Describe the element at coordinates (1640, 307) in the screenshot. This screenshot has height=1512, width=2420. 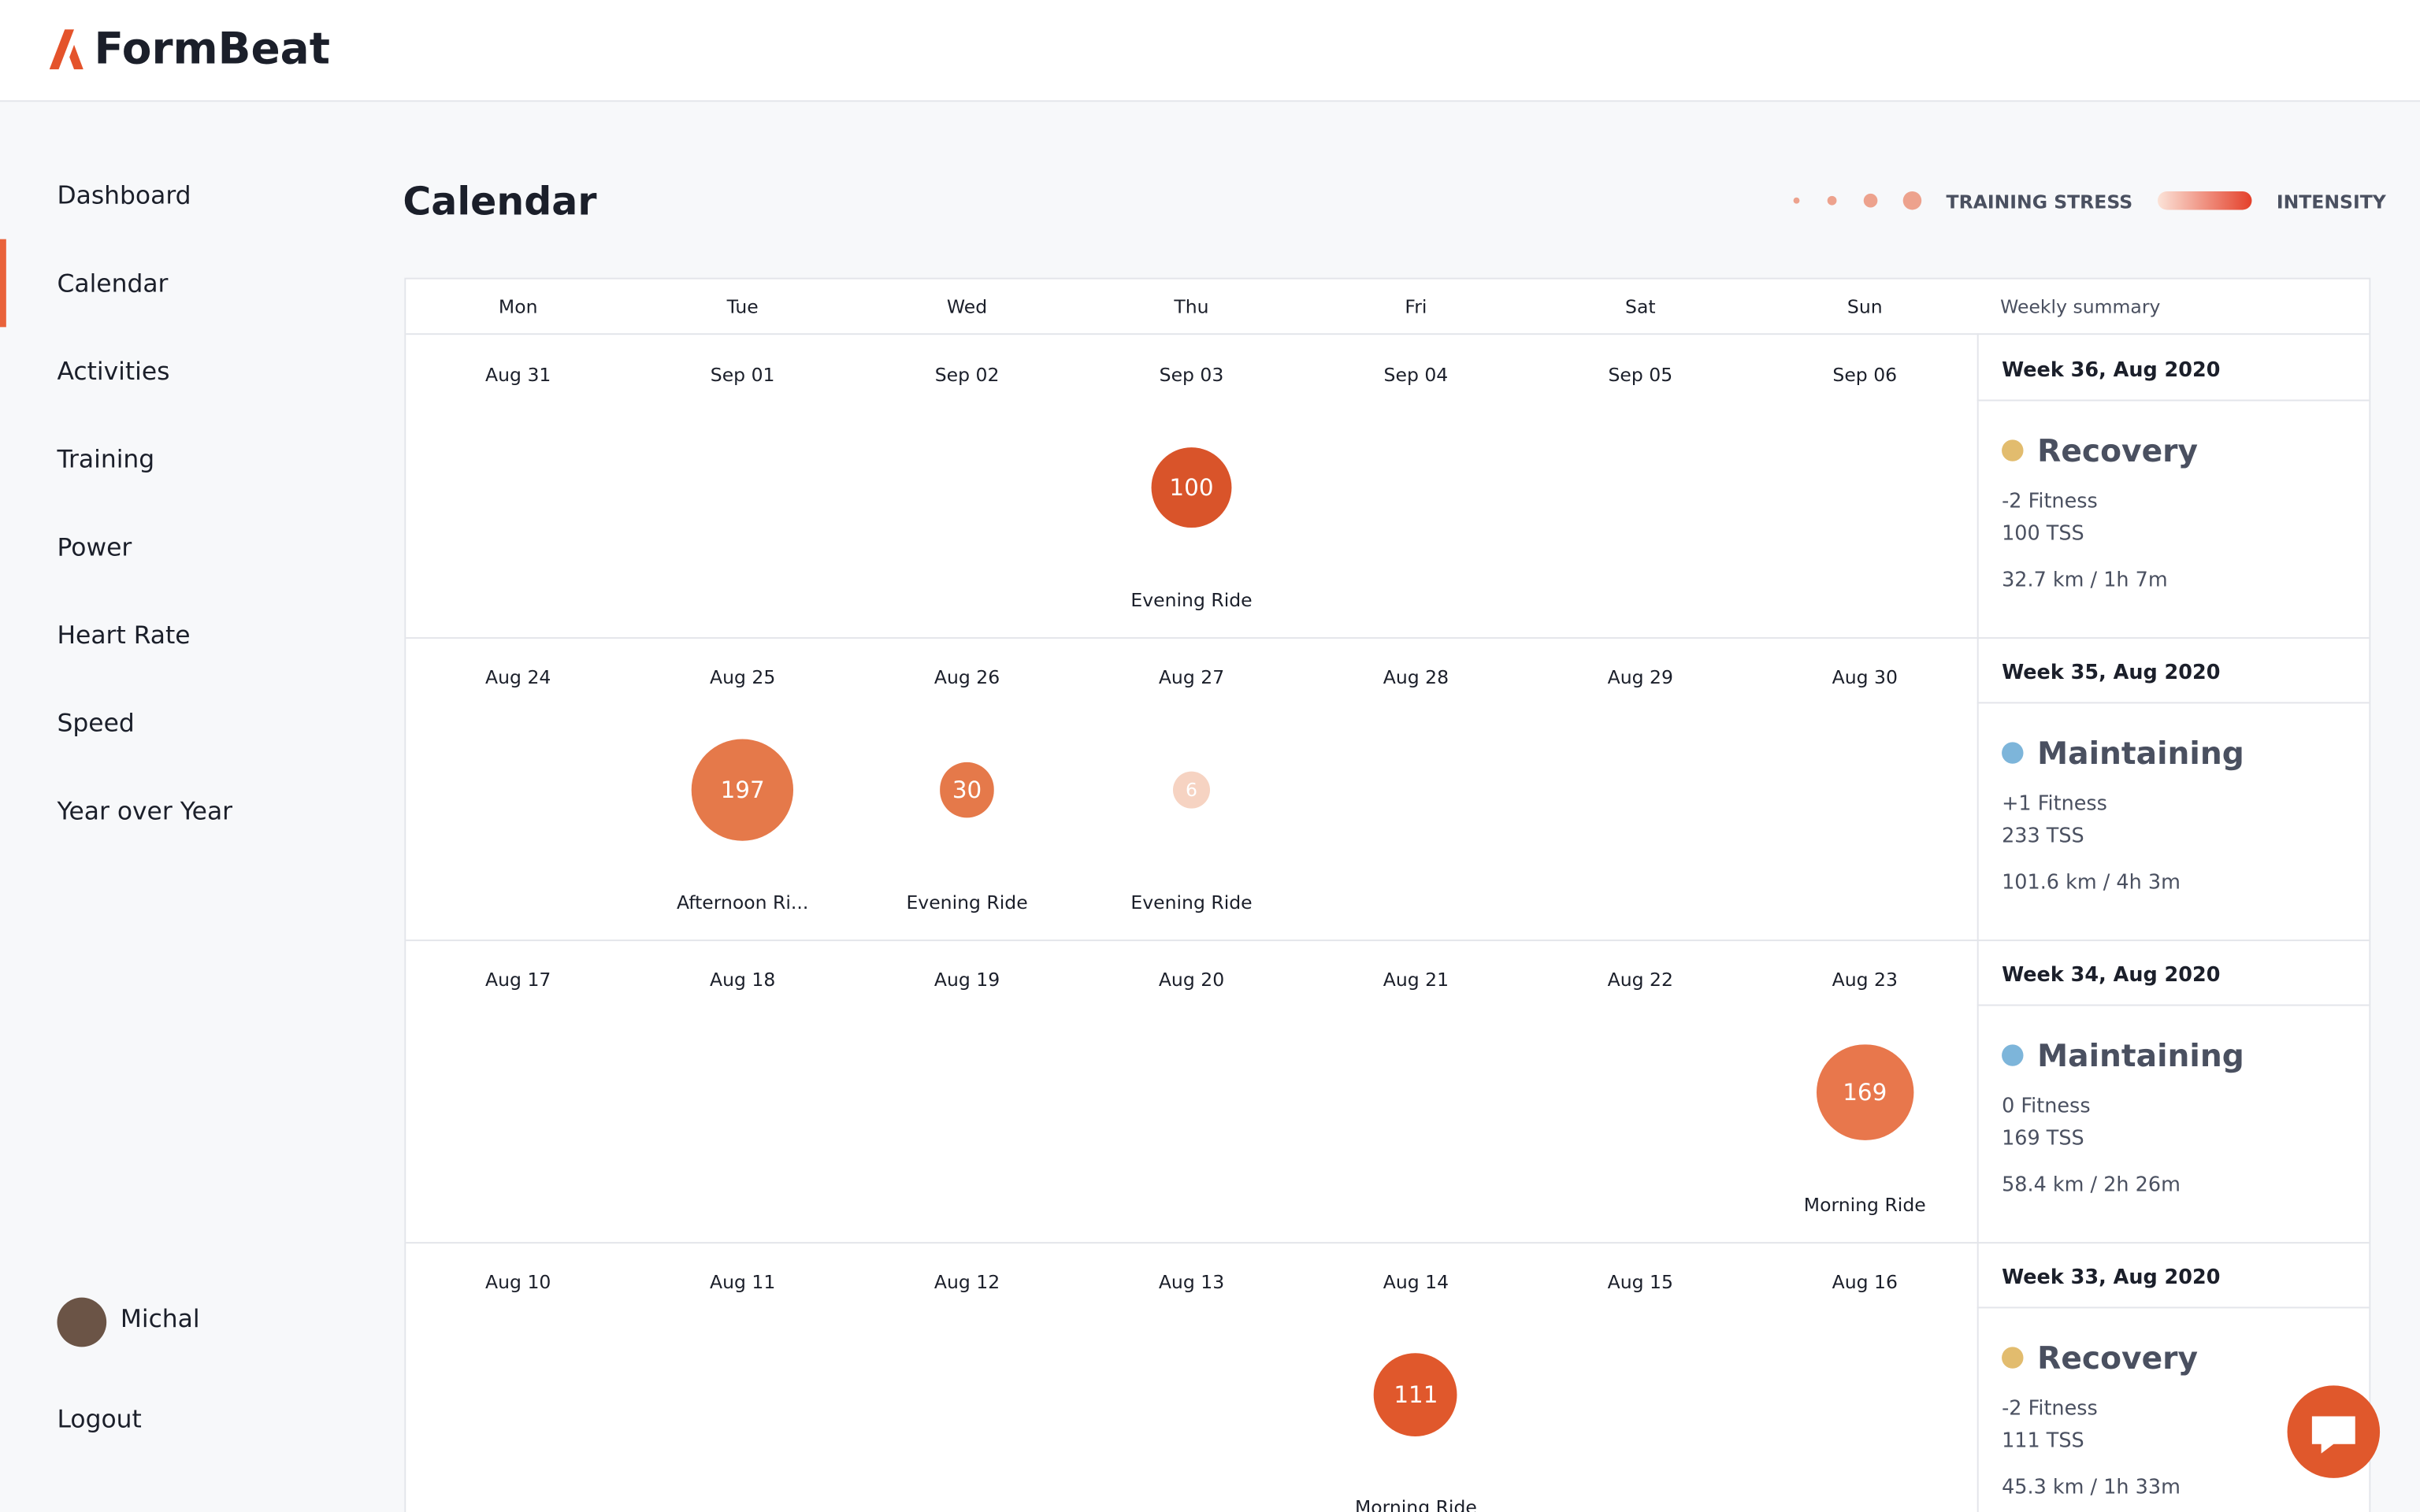
I see `weekday: Sat` at that location.